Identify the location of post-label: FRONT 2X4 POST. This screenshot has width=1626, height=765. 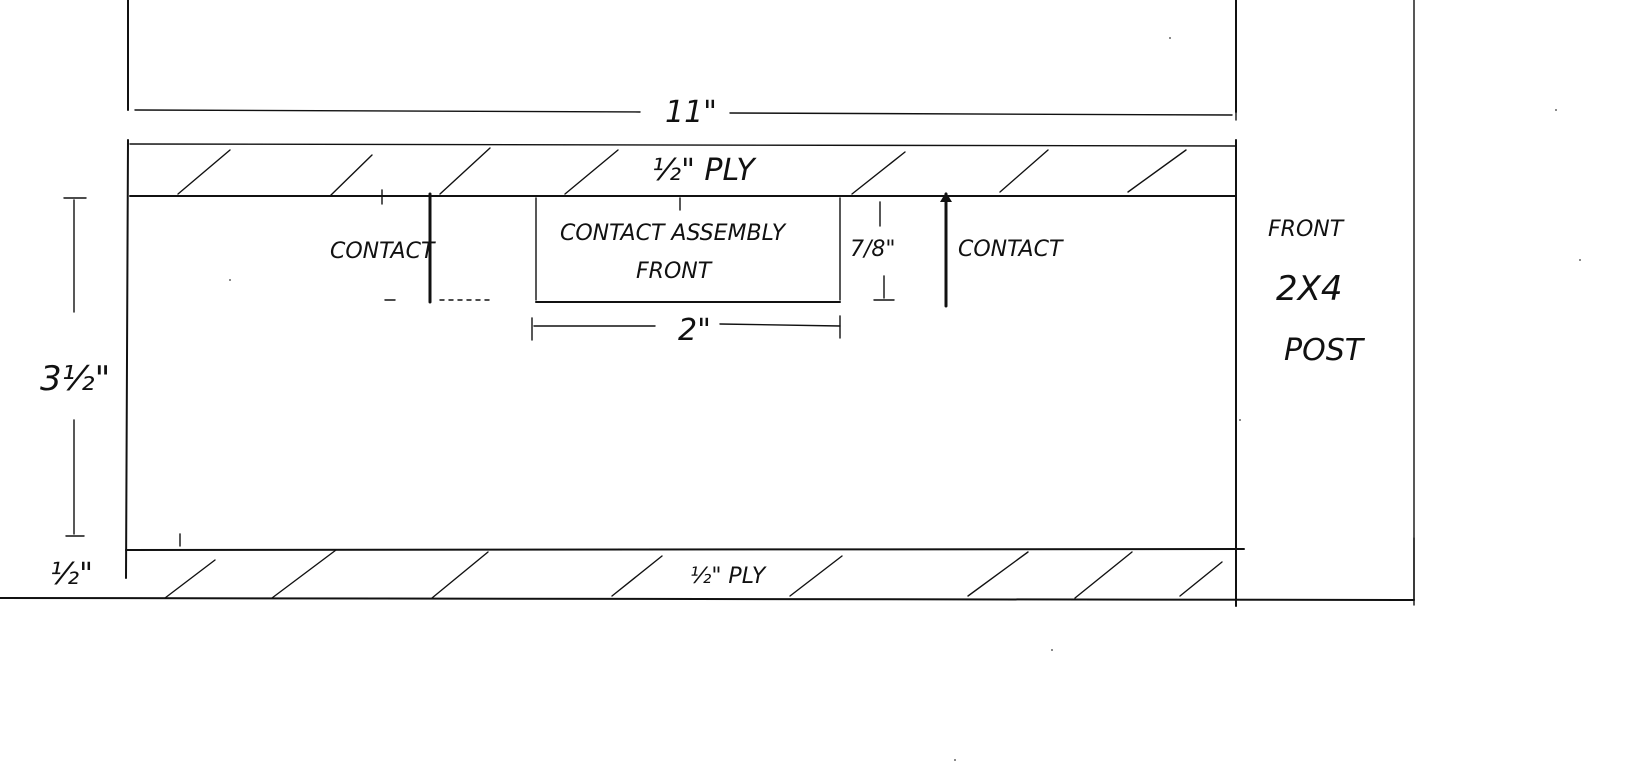
(1317, 292).